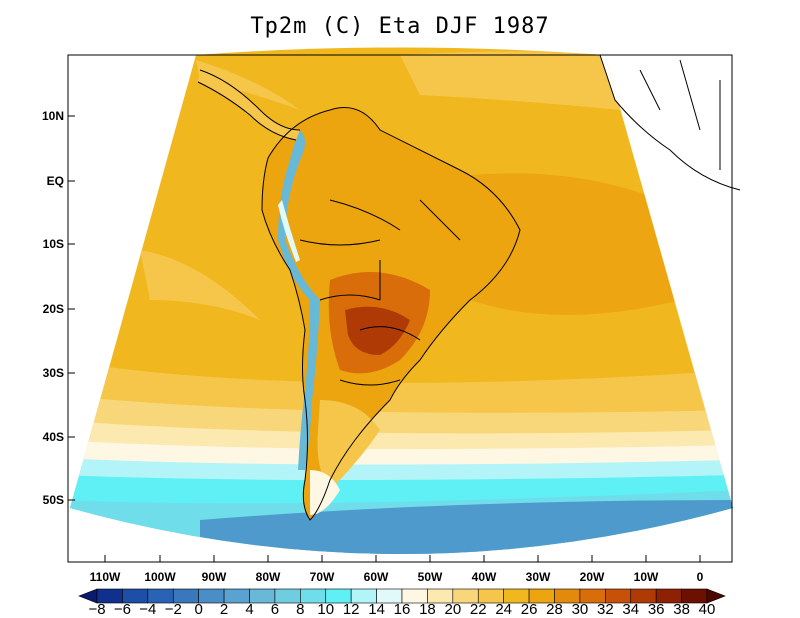 Image resolution: width=800 pixels, height=618 pixels. I want to click on lon-label-80w: 80W, so click(268, 577).